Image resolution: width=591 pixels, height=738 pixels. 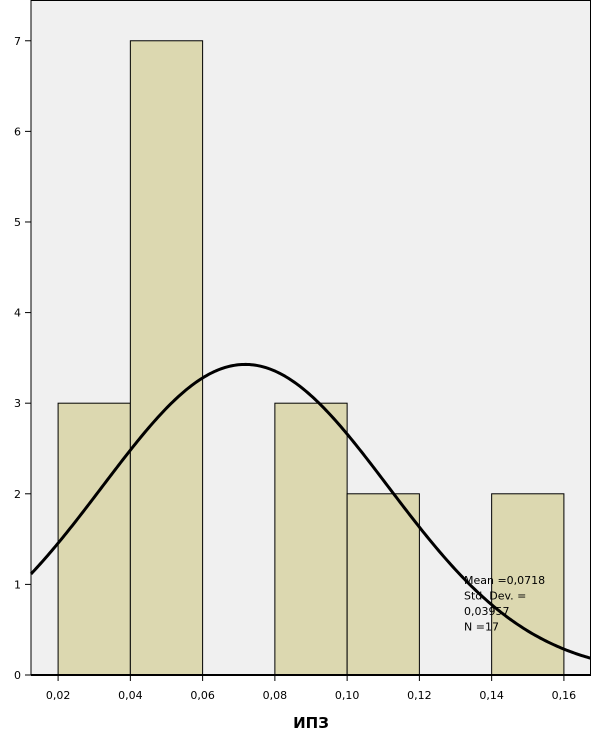 What do you see at coordinates (58, 695) in the screenshot?
I see `x-tick-label: 0,02` at bounding box center [58, 695].